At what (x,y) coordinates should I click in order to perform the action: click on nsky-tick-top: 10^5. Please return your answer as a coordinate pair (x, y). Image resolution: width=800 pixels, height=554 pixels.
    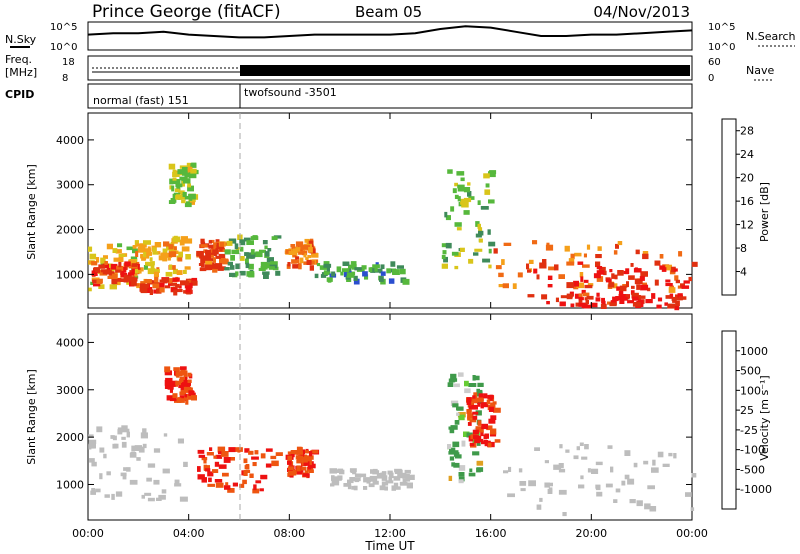
    Looking at the image, I should click on (63, 27).